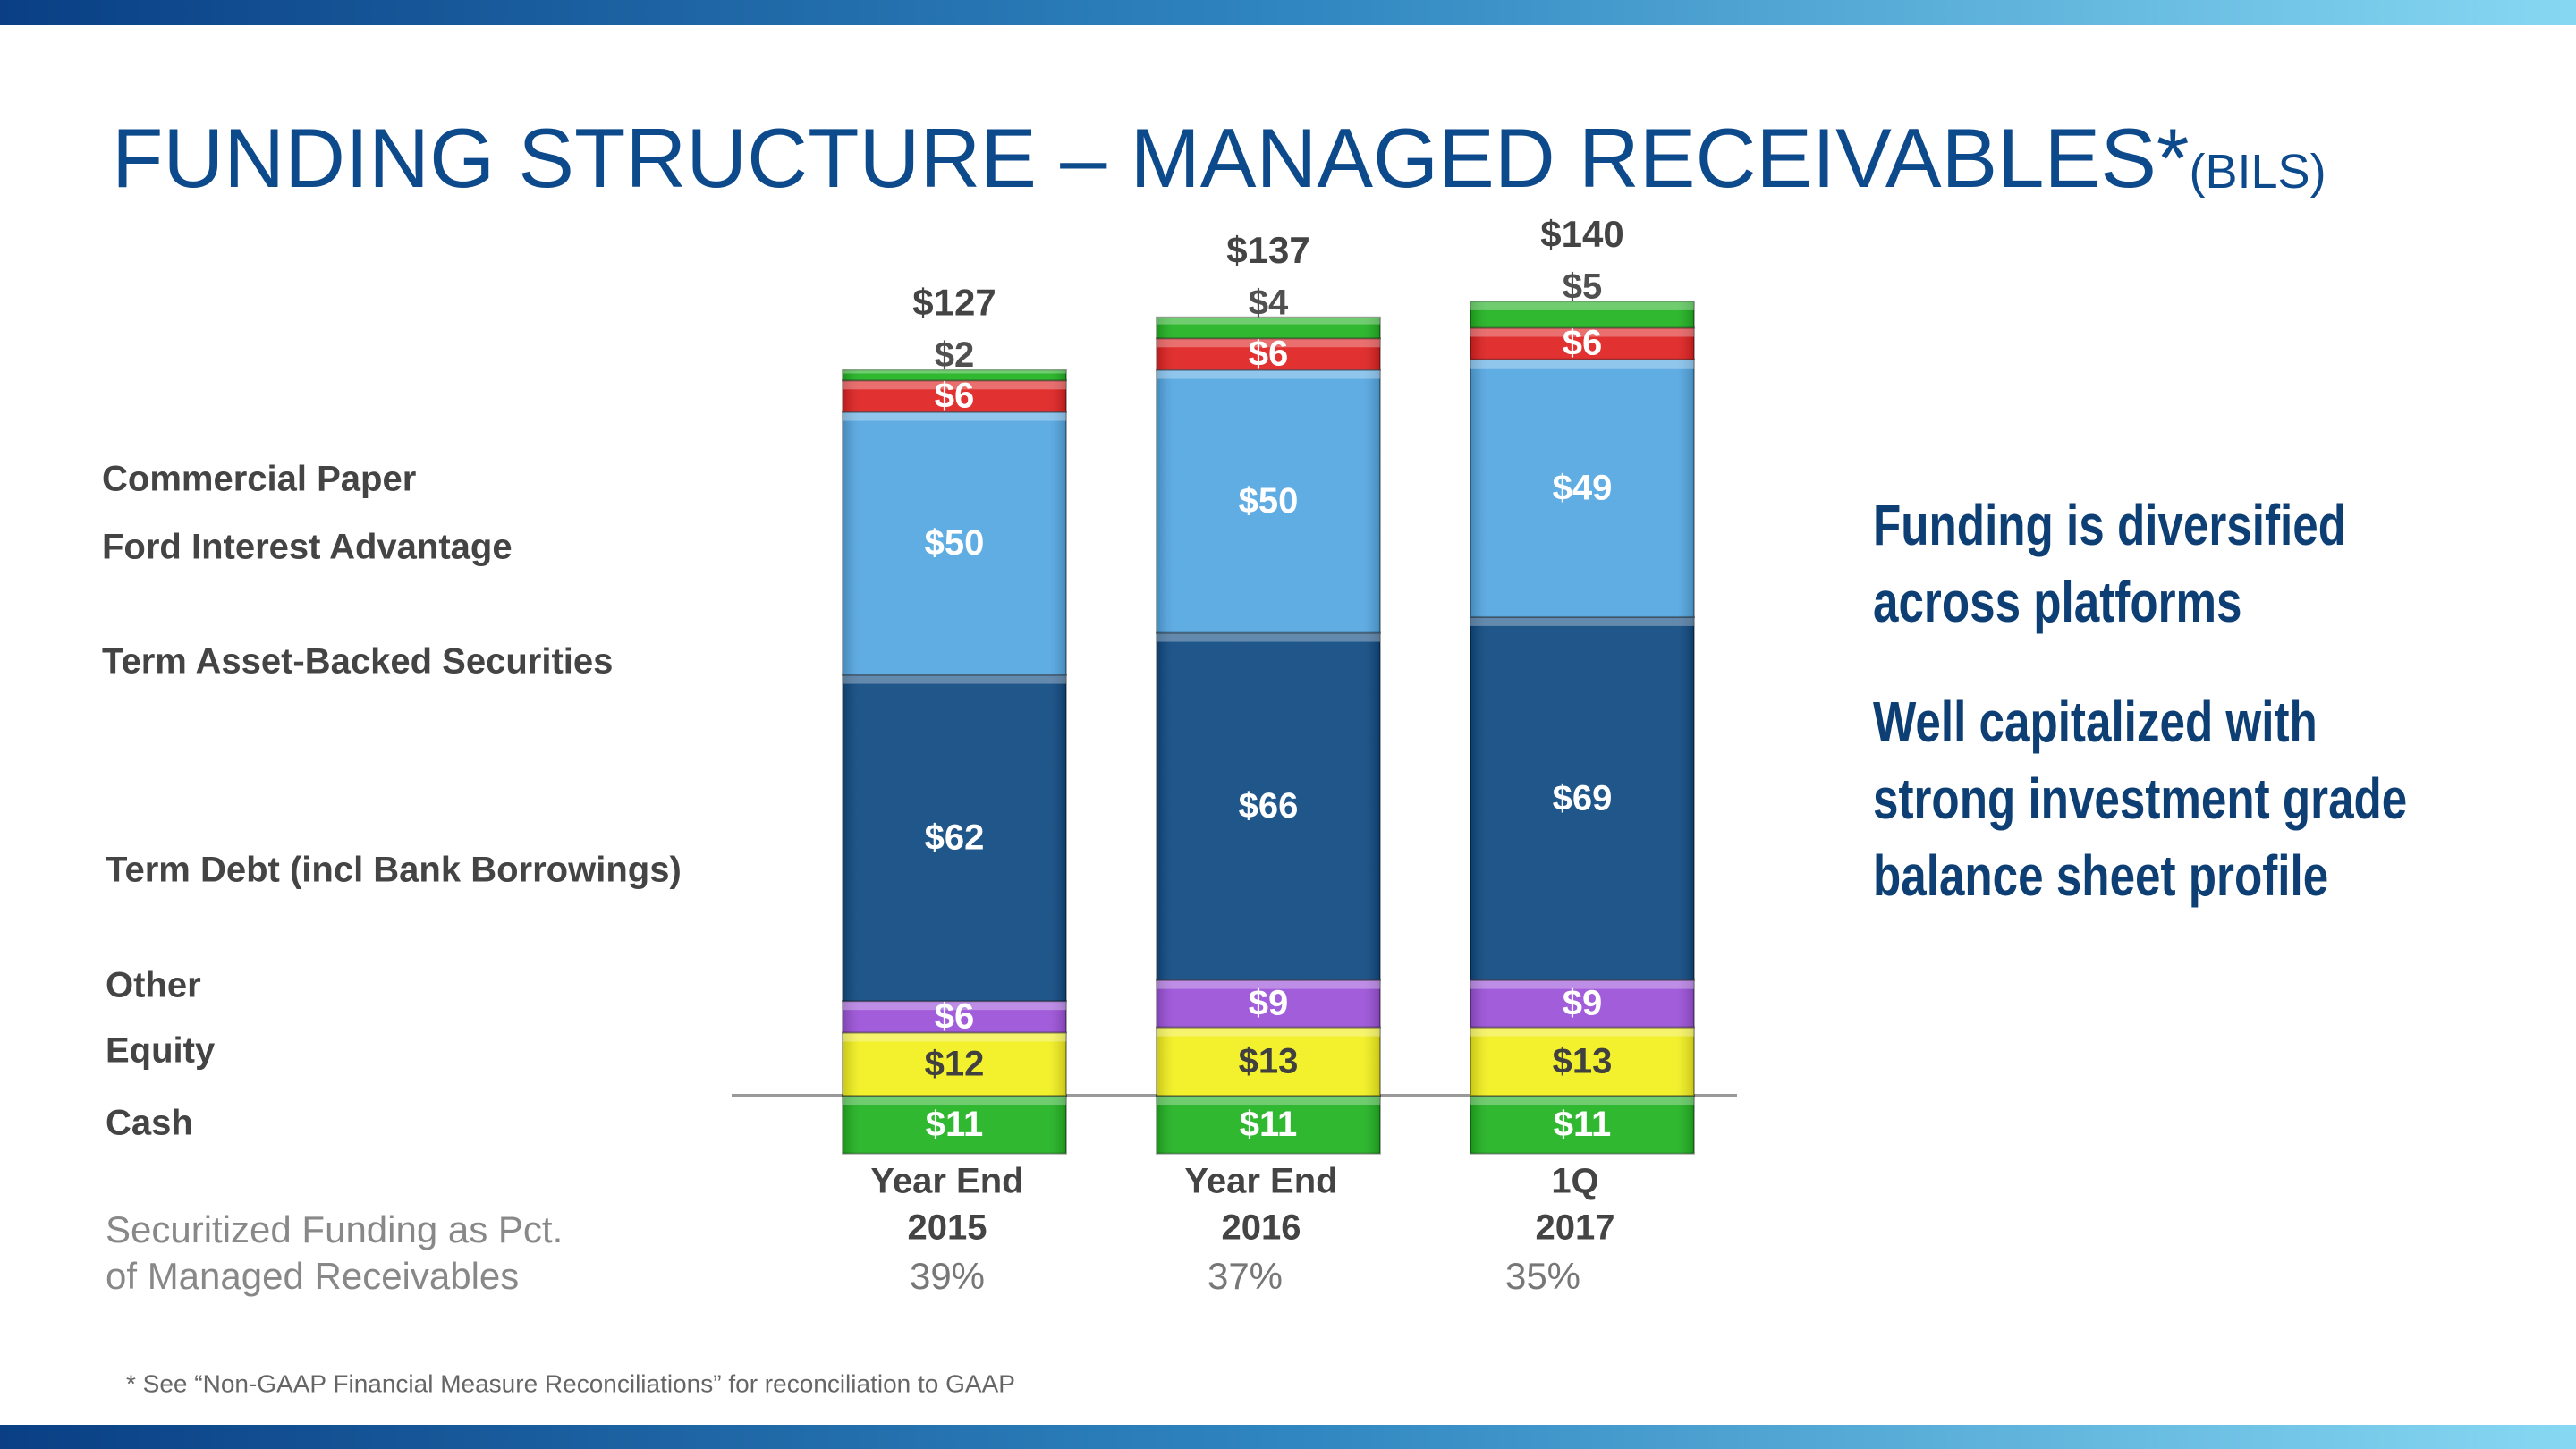  What do you see at coordinates (947, 1276) in the screenshot?
I see `securitized-value: 39%` at bounding box center [947, 1276].